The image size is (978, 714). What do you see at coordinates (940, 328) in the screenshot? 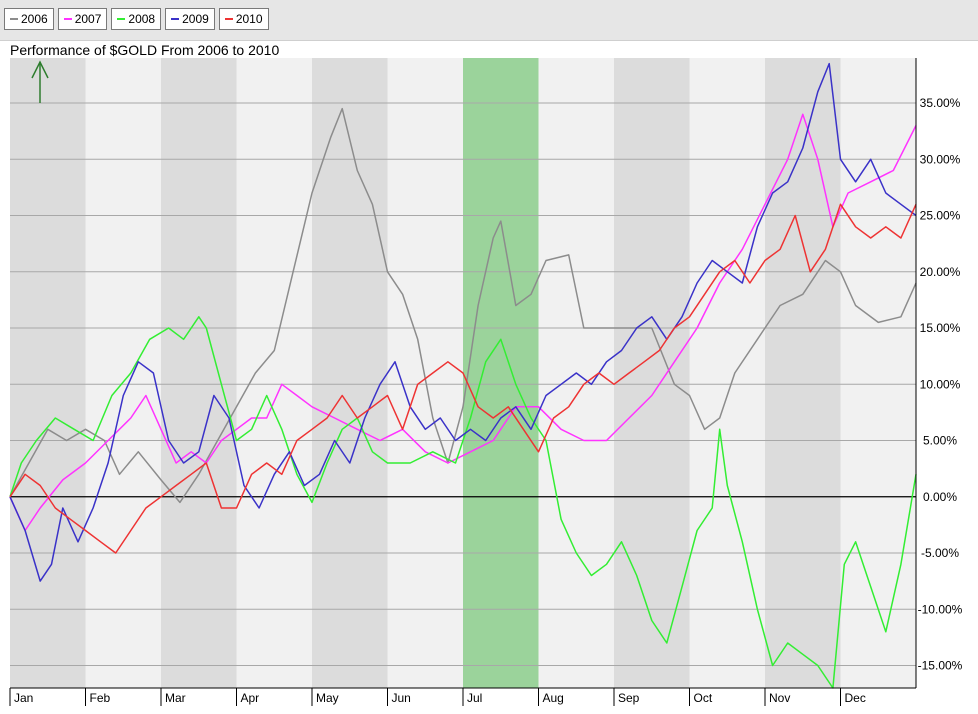
I see `y-tick-label: 15.00%` at bounding box center [940, 328].